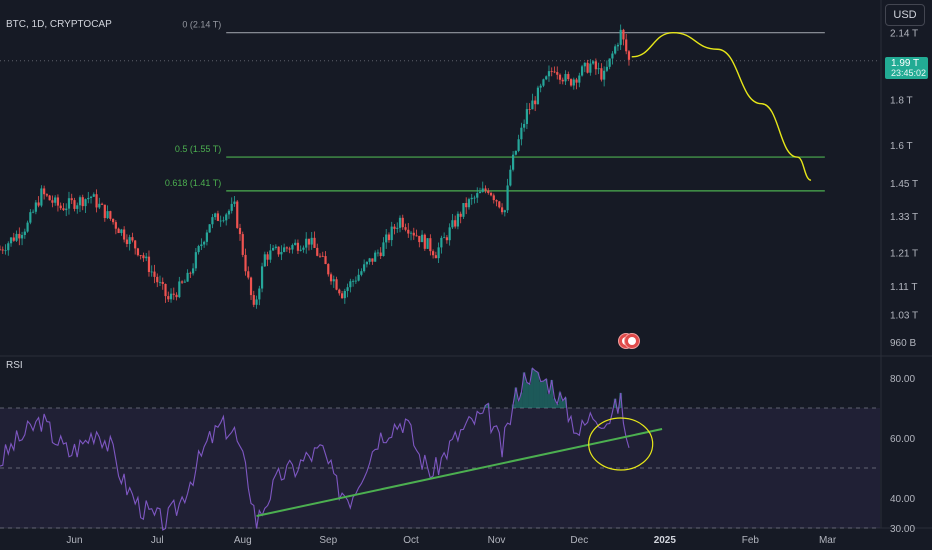 This screenshot has height=550, width=932. Describe the element at coordinates (905, 63) in the screenshot. I see `last-price-value: 1.99 T` at that location.